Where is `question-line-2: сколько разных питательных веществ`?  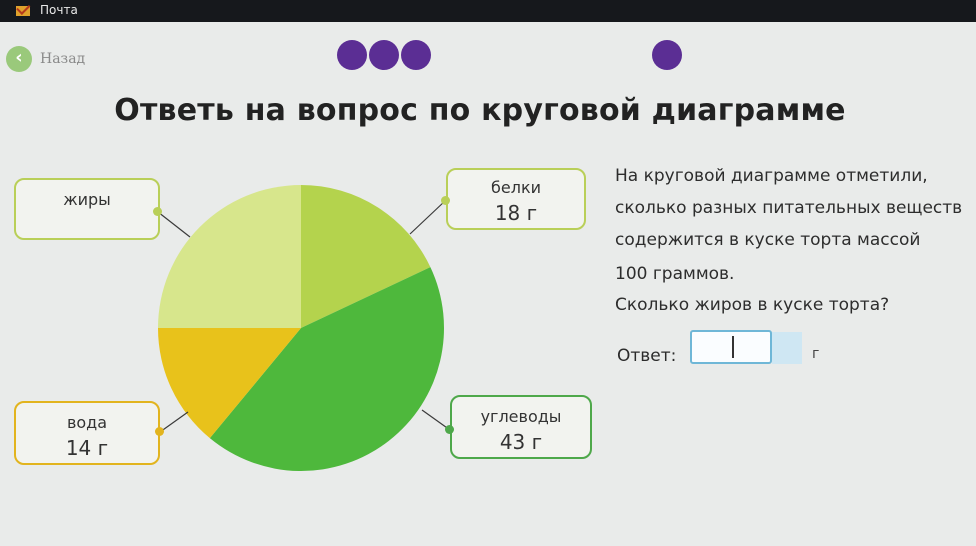
question-line-2: сколько разных питательных веществ is located at coordinates (789, 208).